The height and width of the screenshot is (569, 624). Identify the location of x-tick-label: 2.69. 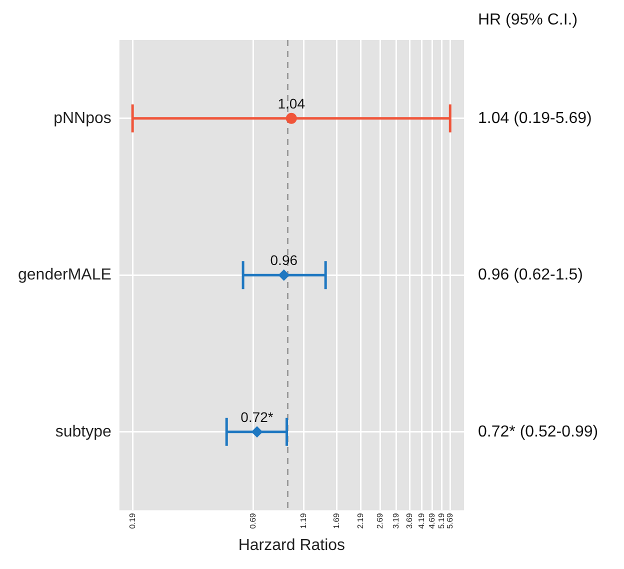
(379, 520).